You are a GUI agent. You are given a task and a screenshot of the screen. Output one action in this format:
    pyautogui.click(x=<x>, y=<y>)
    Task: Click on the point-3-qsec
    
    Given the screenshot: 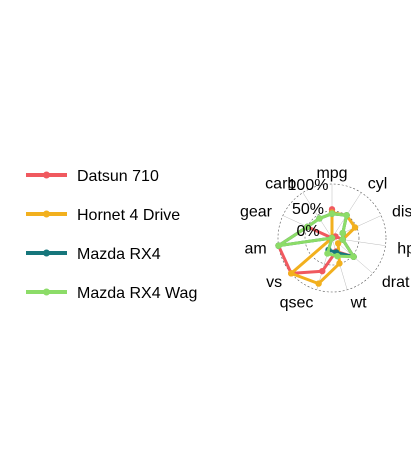 What is the action you would take?
    pyautogui.click(x=327, y=253)
    